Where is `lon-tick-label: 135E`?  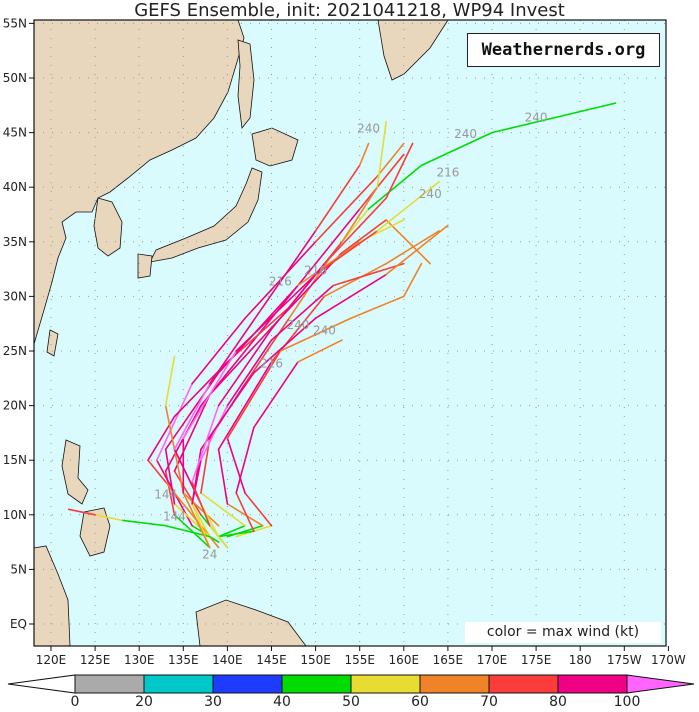 lon-tick-label: 135E is located at coordinates (183, 660).